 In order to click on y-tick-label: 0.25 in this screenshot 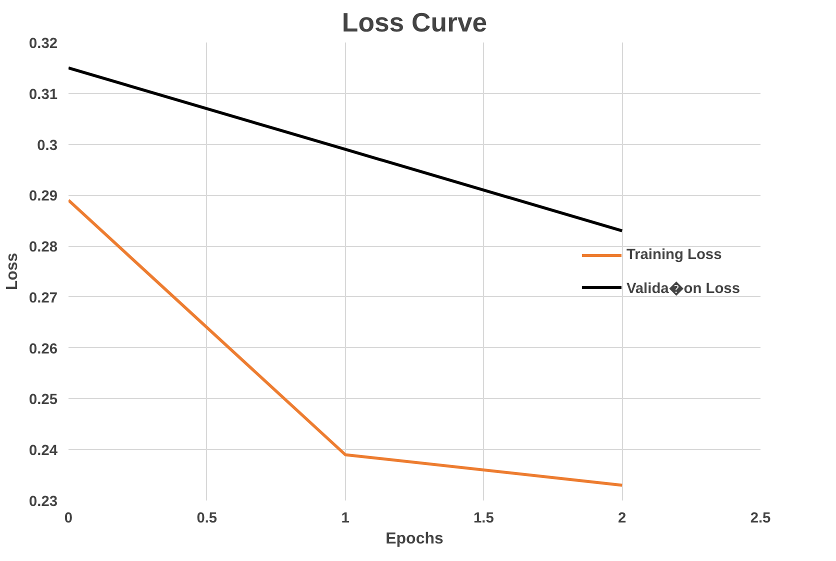, I will do `click(43, 400)`.